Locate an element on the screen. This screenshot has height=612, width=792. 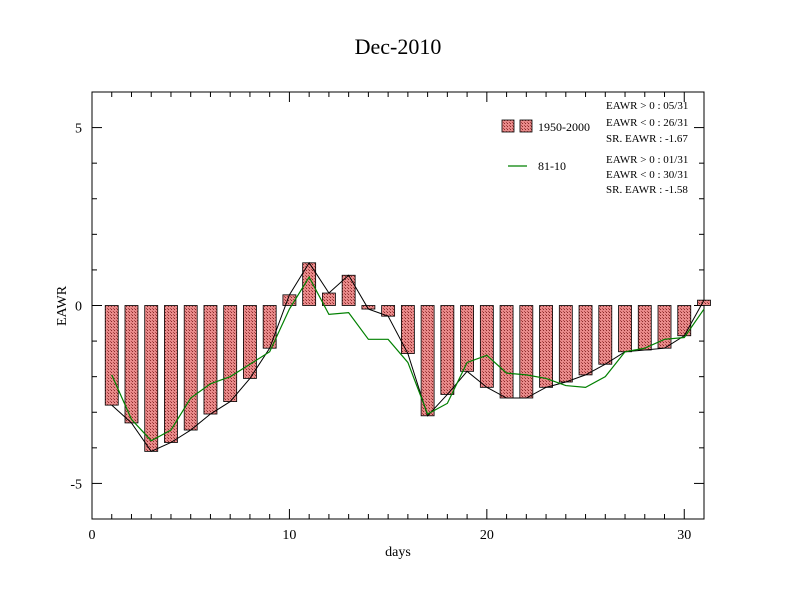
y-tick-label: 5 is located at coordinates (78, 129).